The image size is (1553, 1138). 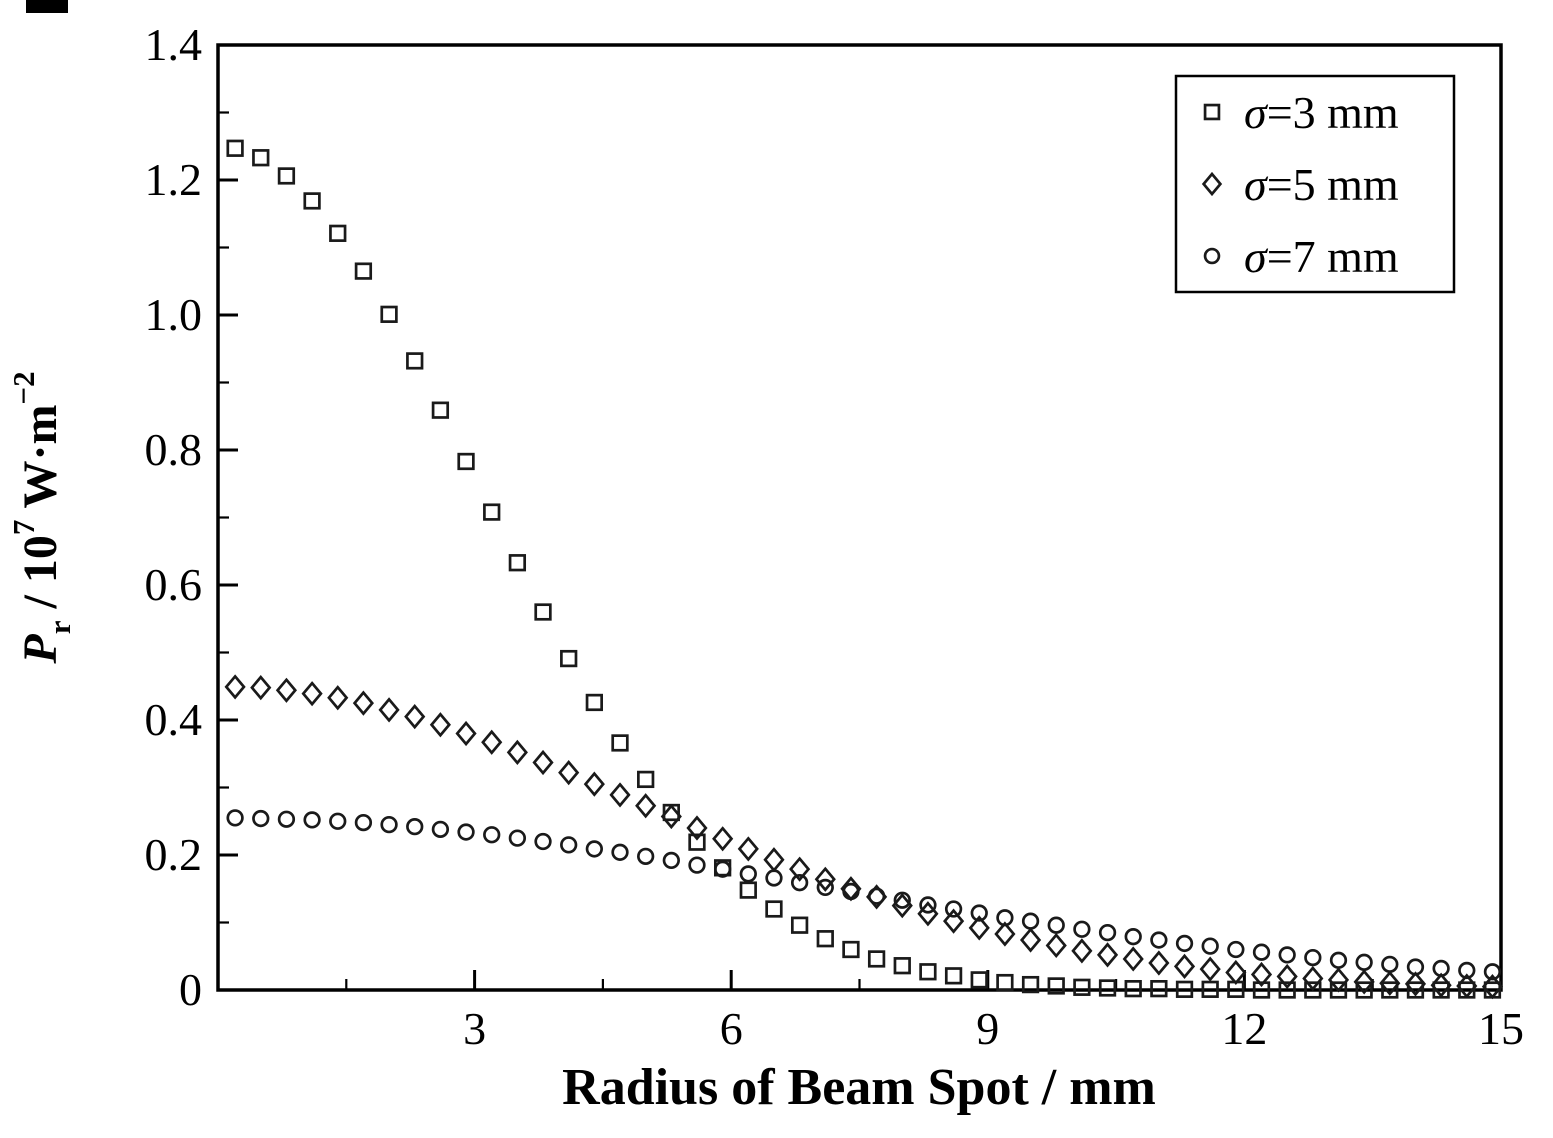 I want to click on legend-label: σ=7 mm, so click(x=1321, y=256).